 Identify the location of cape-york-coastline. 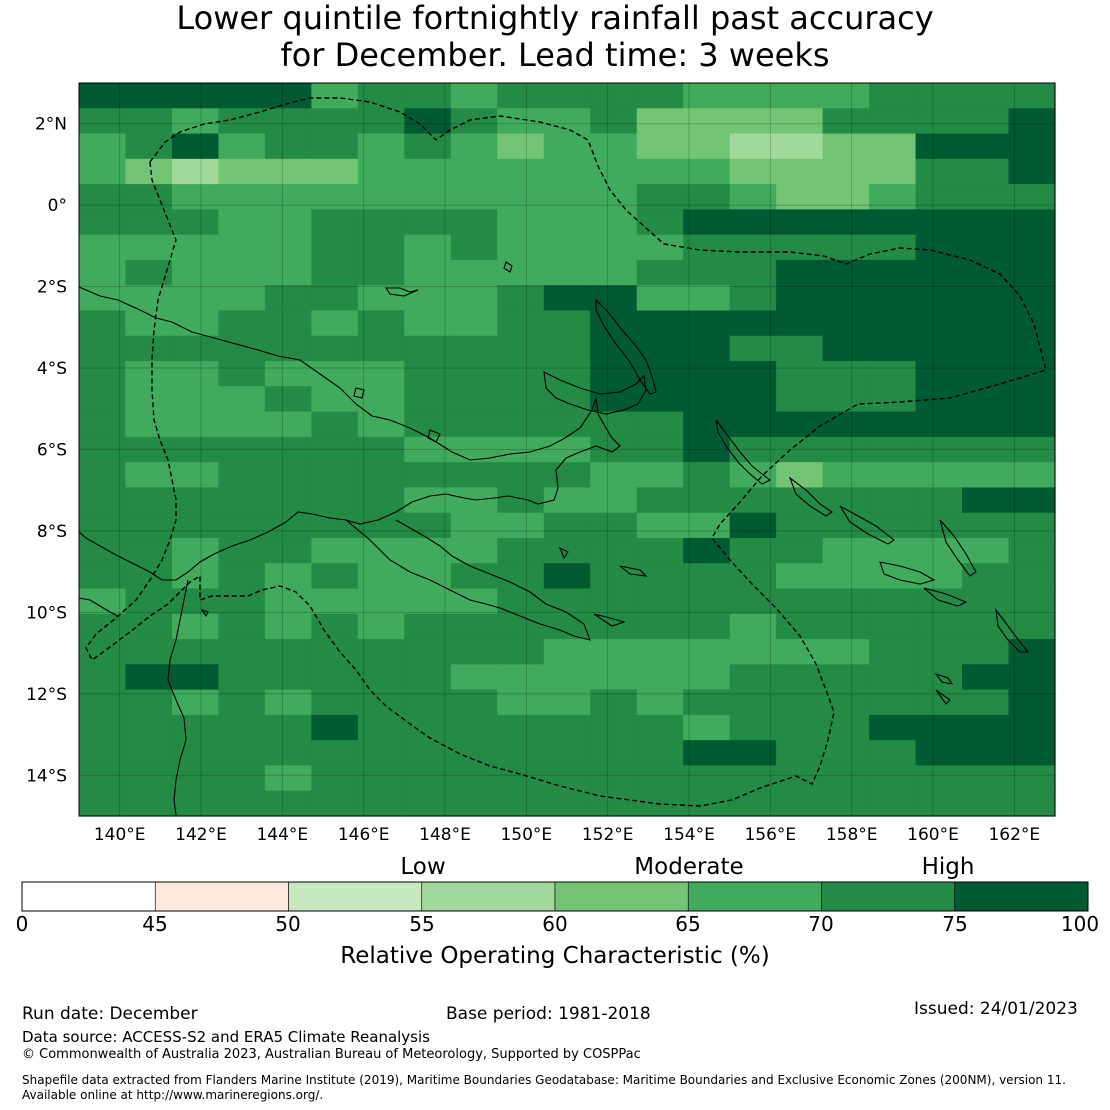
(178, 697).